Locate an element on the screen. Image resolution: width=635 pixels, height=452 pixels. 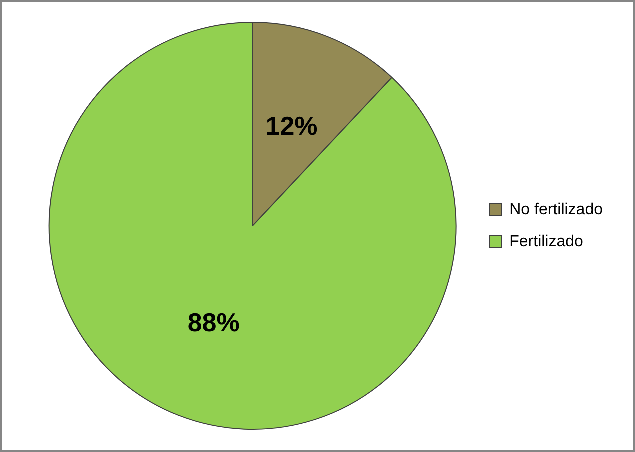
data-label: 12% is located at coordinates (292, 125).